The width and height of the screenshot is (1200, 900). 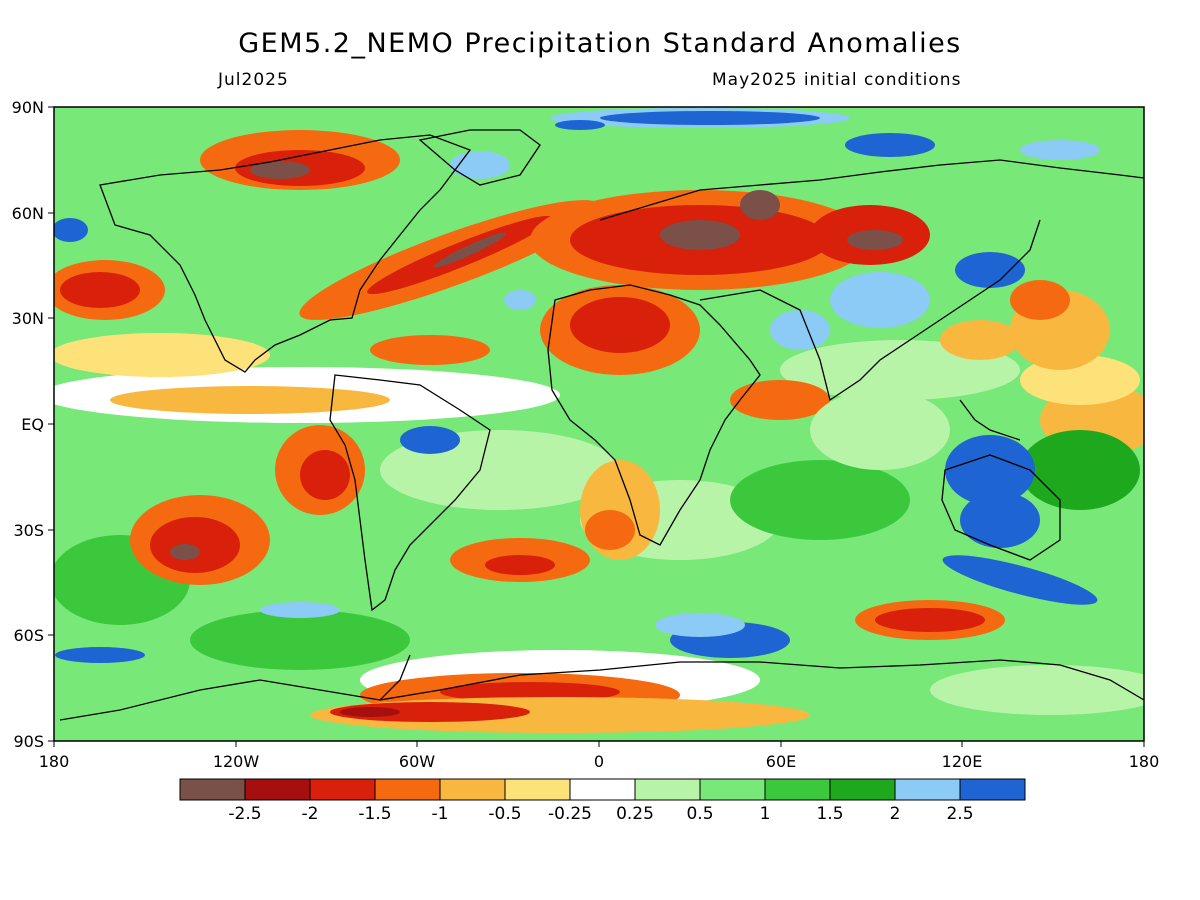 What do you see at coordinates (959, 814) in the screenshot?
I see `colorbar-label-11: 2.5` at bounding box center [959, 814].